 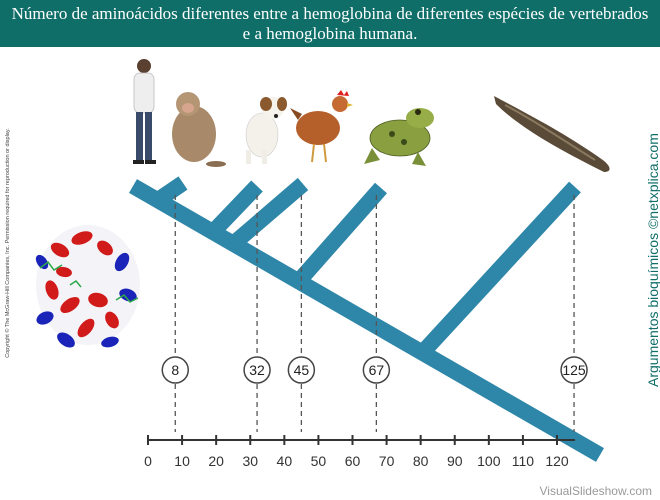 I want to click on axis-tick-label: 10, so click(x=182, y=461).